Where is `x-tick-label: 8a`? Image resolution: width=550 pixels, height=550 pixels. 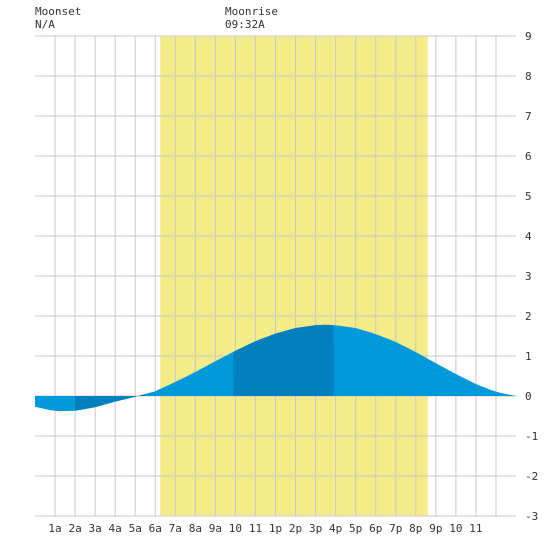 x-tick-label: 8a is located at coordinates (195, 528).